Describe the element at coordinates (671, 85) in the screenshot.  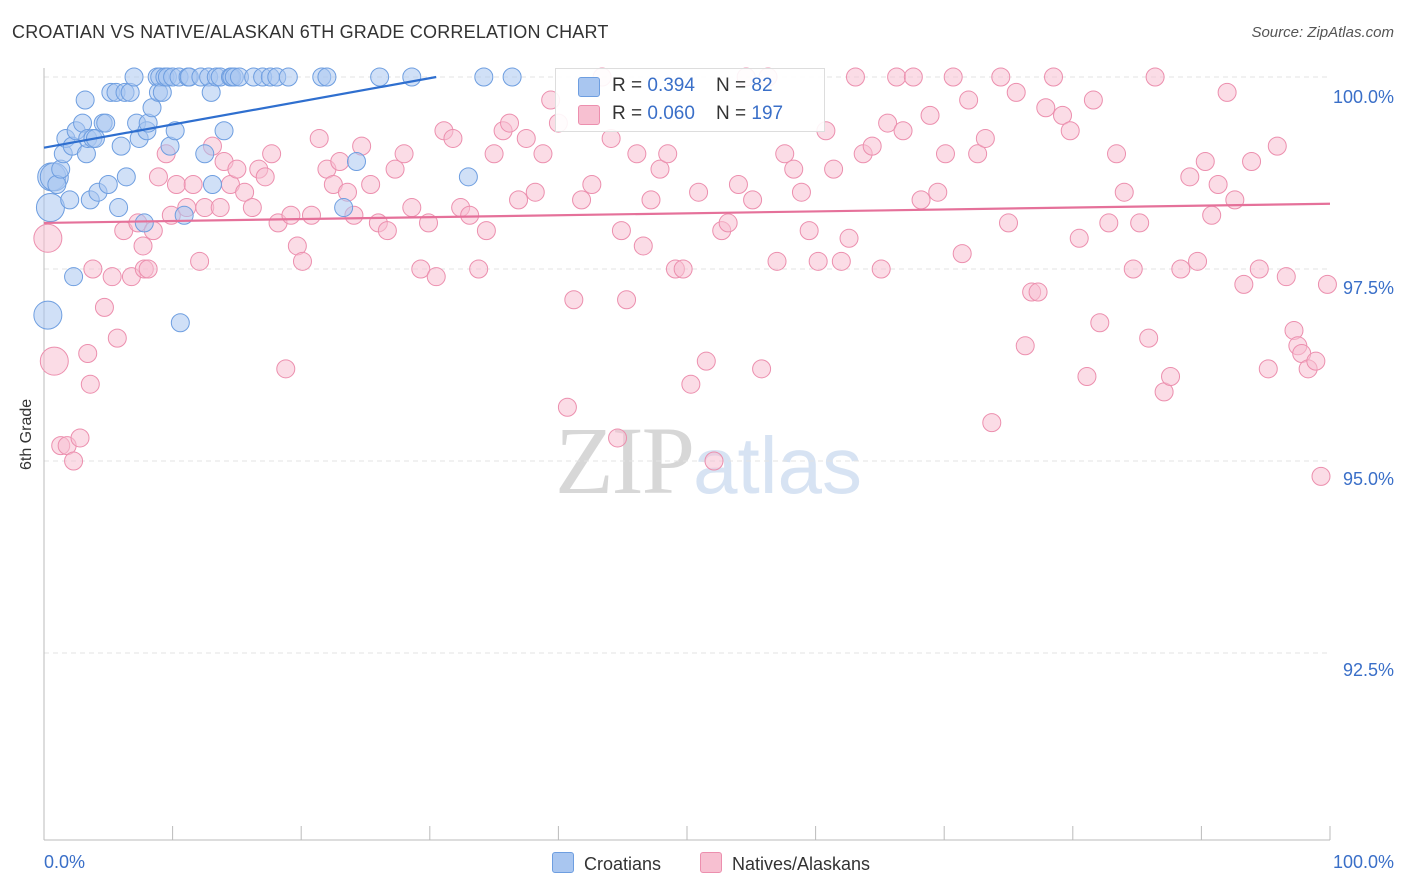
I see `legend-r-value: 0.394` at that location.